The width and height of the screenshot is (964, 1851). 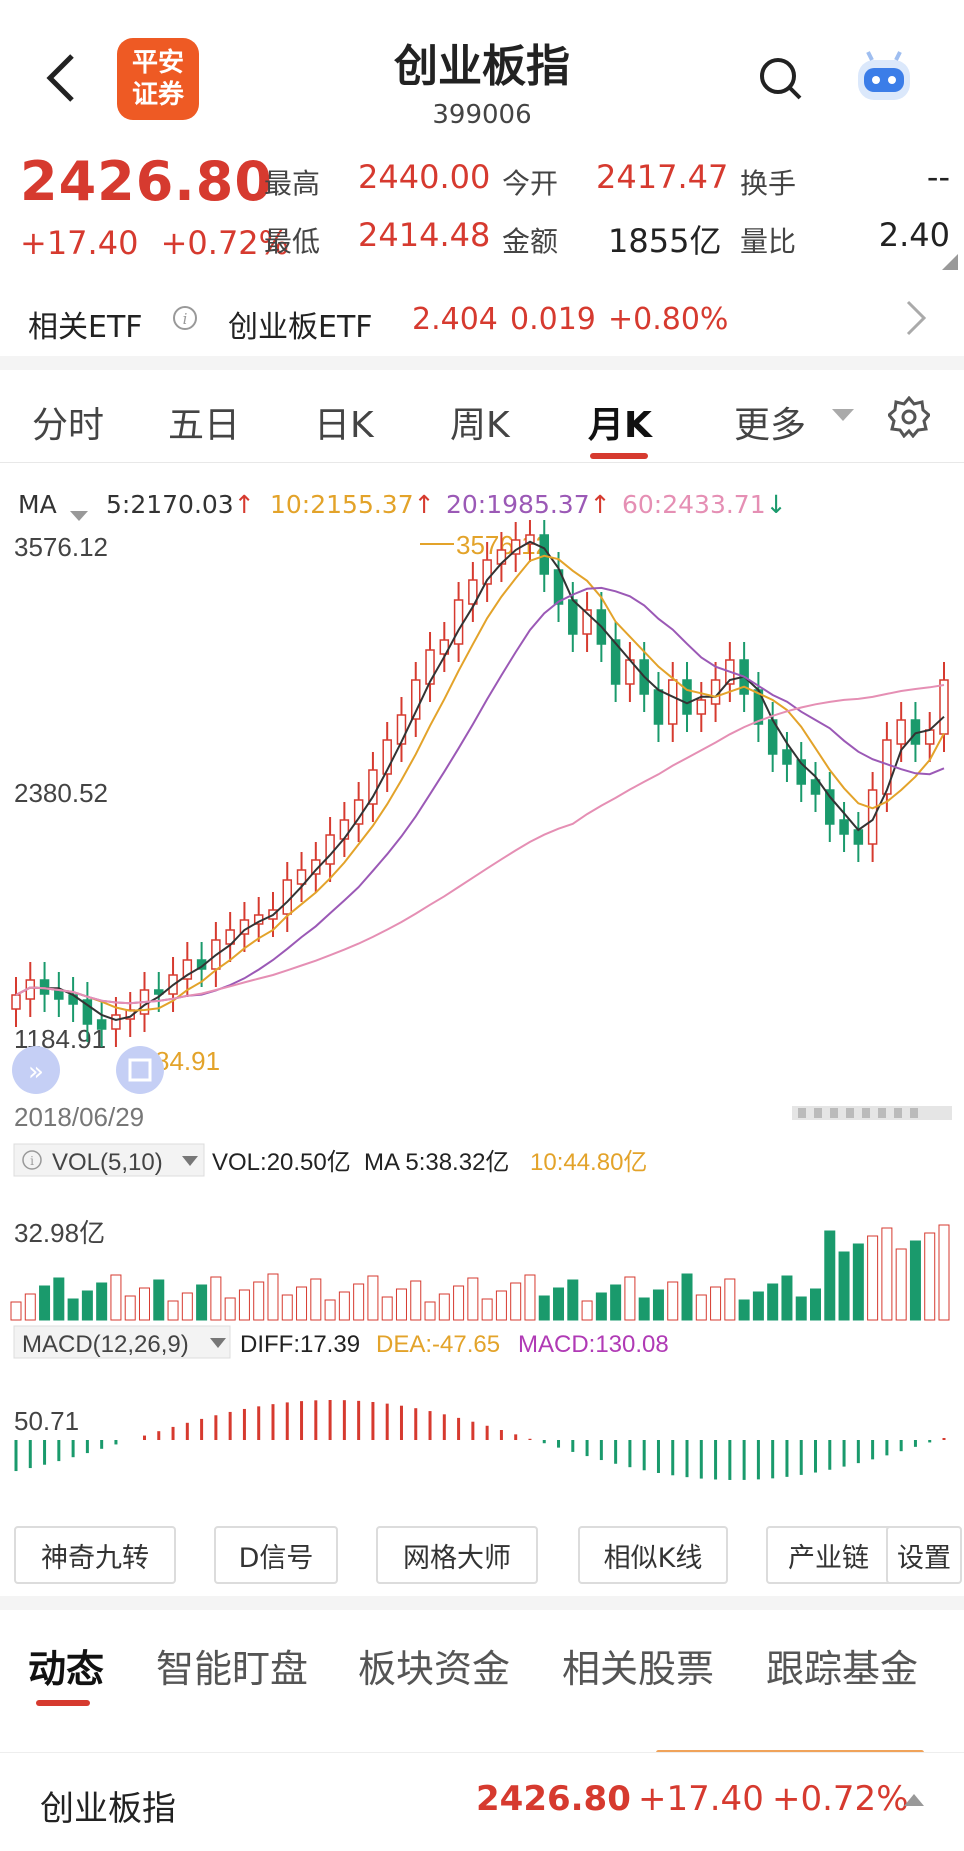 I want to click on ma-label: MA, so click(x=37, y=504).